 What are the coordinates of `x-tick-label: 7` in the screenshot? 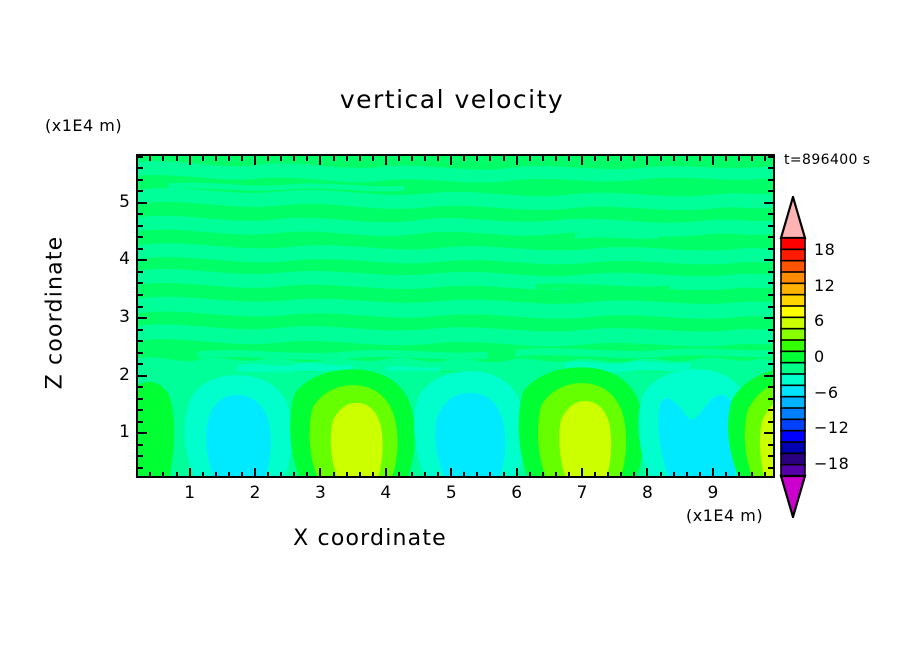 It's located at (582, 493).